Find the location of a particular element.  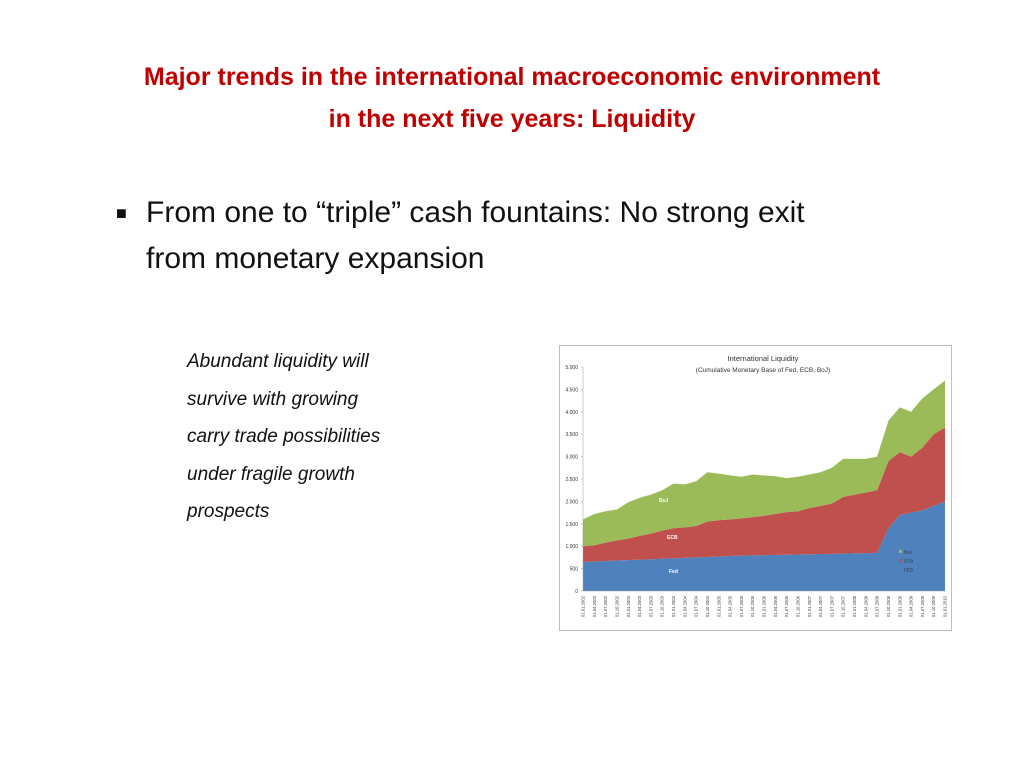

title-line: in the next five years: Liquidity is located at coordinates (512, 119).